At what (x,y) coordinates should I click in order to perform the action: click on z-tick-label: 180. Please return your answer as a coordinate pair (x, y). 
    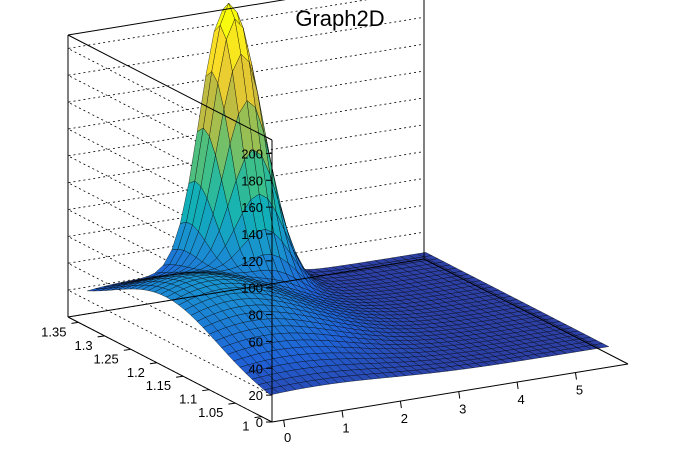
    Looking at the image, I should click on (252, 180).